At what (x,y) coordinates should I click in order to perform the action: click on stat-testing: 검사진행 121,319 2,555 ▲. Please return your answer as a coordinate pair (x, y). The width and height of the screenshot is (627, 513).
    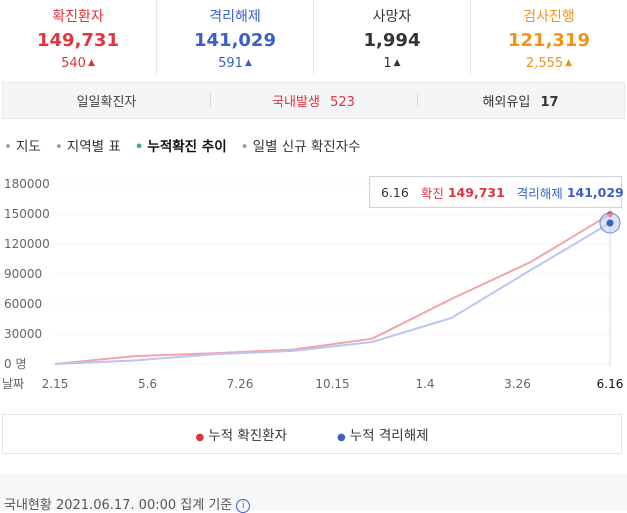
    Looking at the image, I should click on (549, 37).